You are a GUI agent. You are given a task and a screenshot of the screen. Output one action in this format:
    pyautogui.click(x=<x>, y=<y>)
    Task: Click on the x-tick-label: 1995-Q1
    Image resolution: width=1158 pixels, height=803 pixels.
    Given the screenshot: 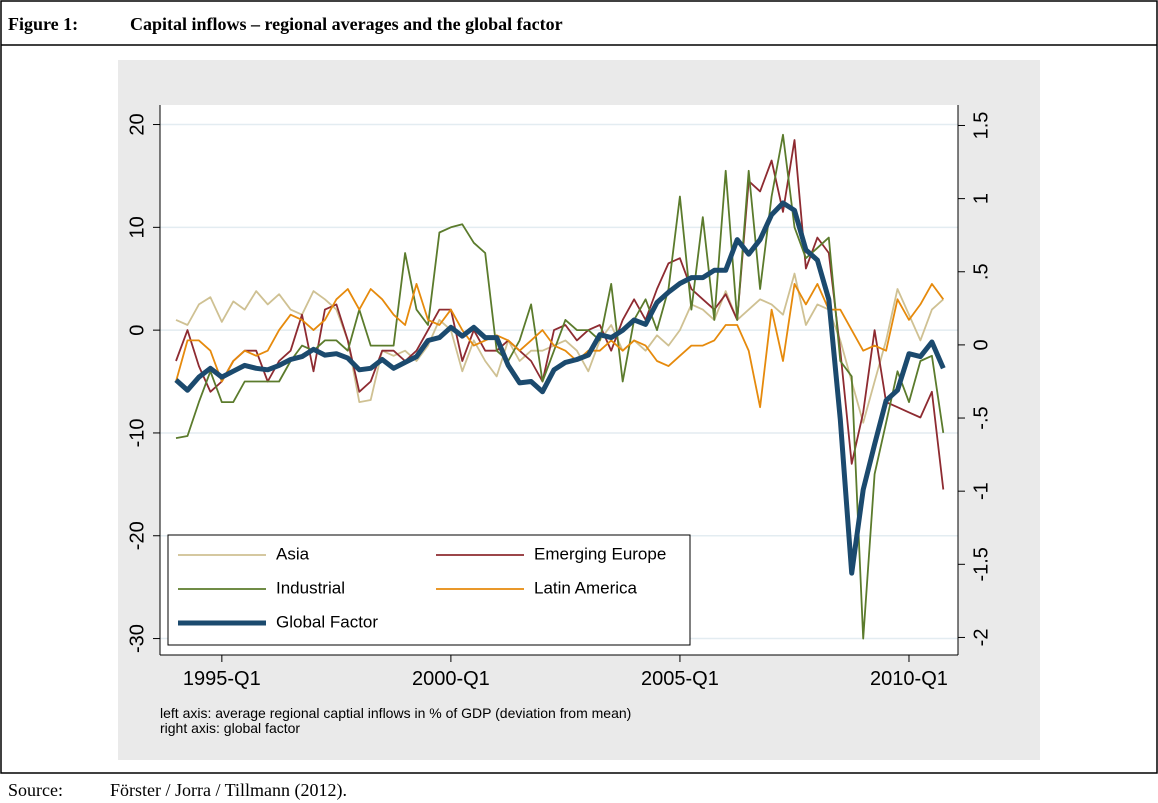 What is the action you would take?
    pyautogui.click(x=222, y=679)
    